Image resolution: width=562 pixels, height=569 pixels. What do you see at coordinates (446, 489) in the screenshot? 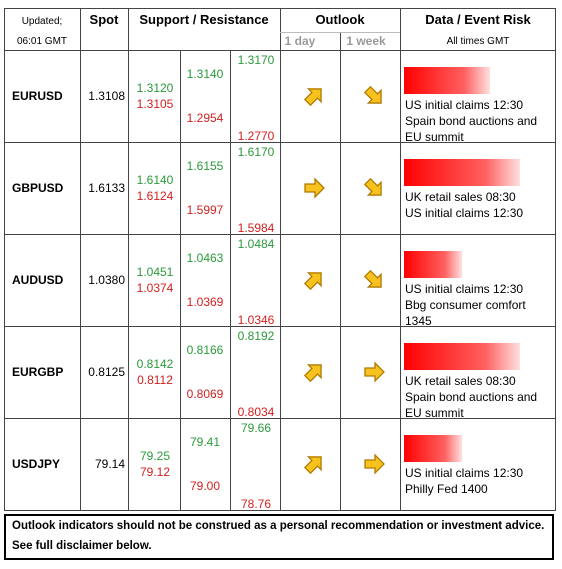
I see `event: Philly Fed 1400` at bounding box center [446, 489].